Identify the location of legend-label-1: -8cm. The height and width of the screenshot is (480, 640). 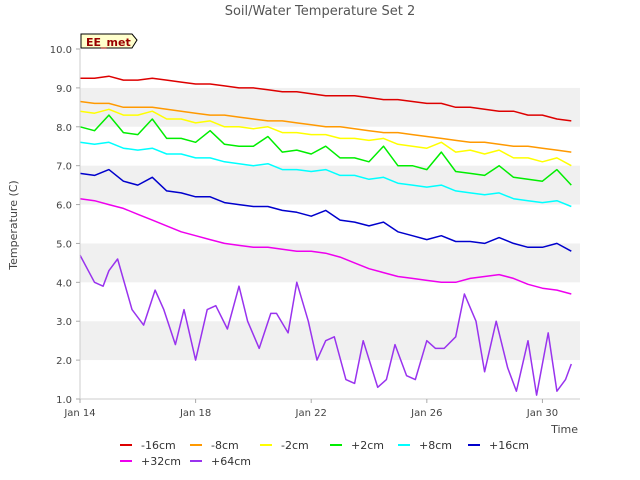
(225, 445).